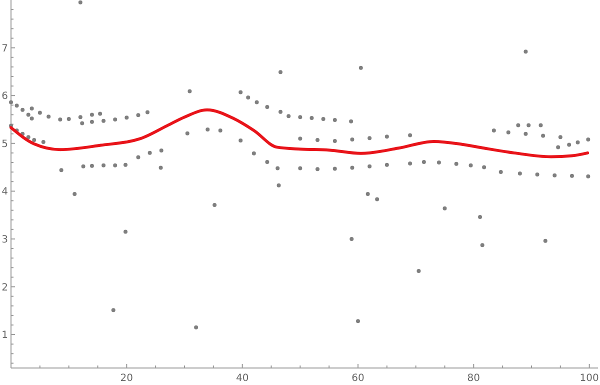  Describe the element at coordinates (5, 96) in the screenshot. I see `y-tick-label: 6` at that location.